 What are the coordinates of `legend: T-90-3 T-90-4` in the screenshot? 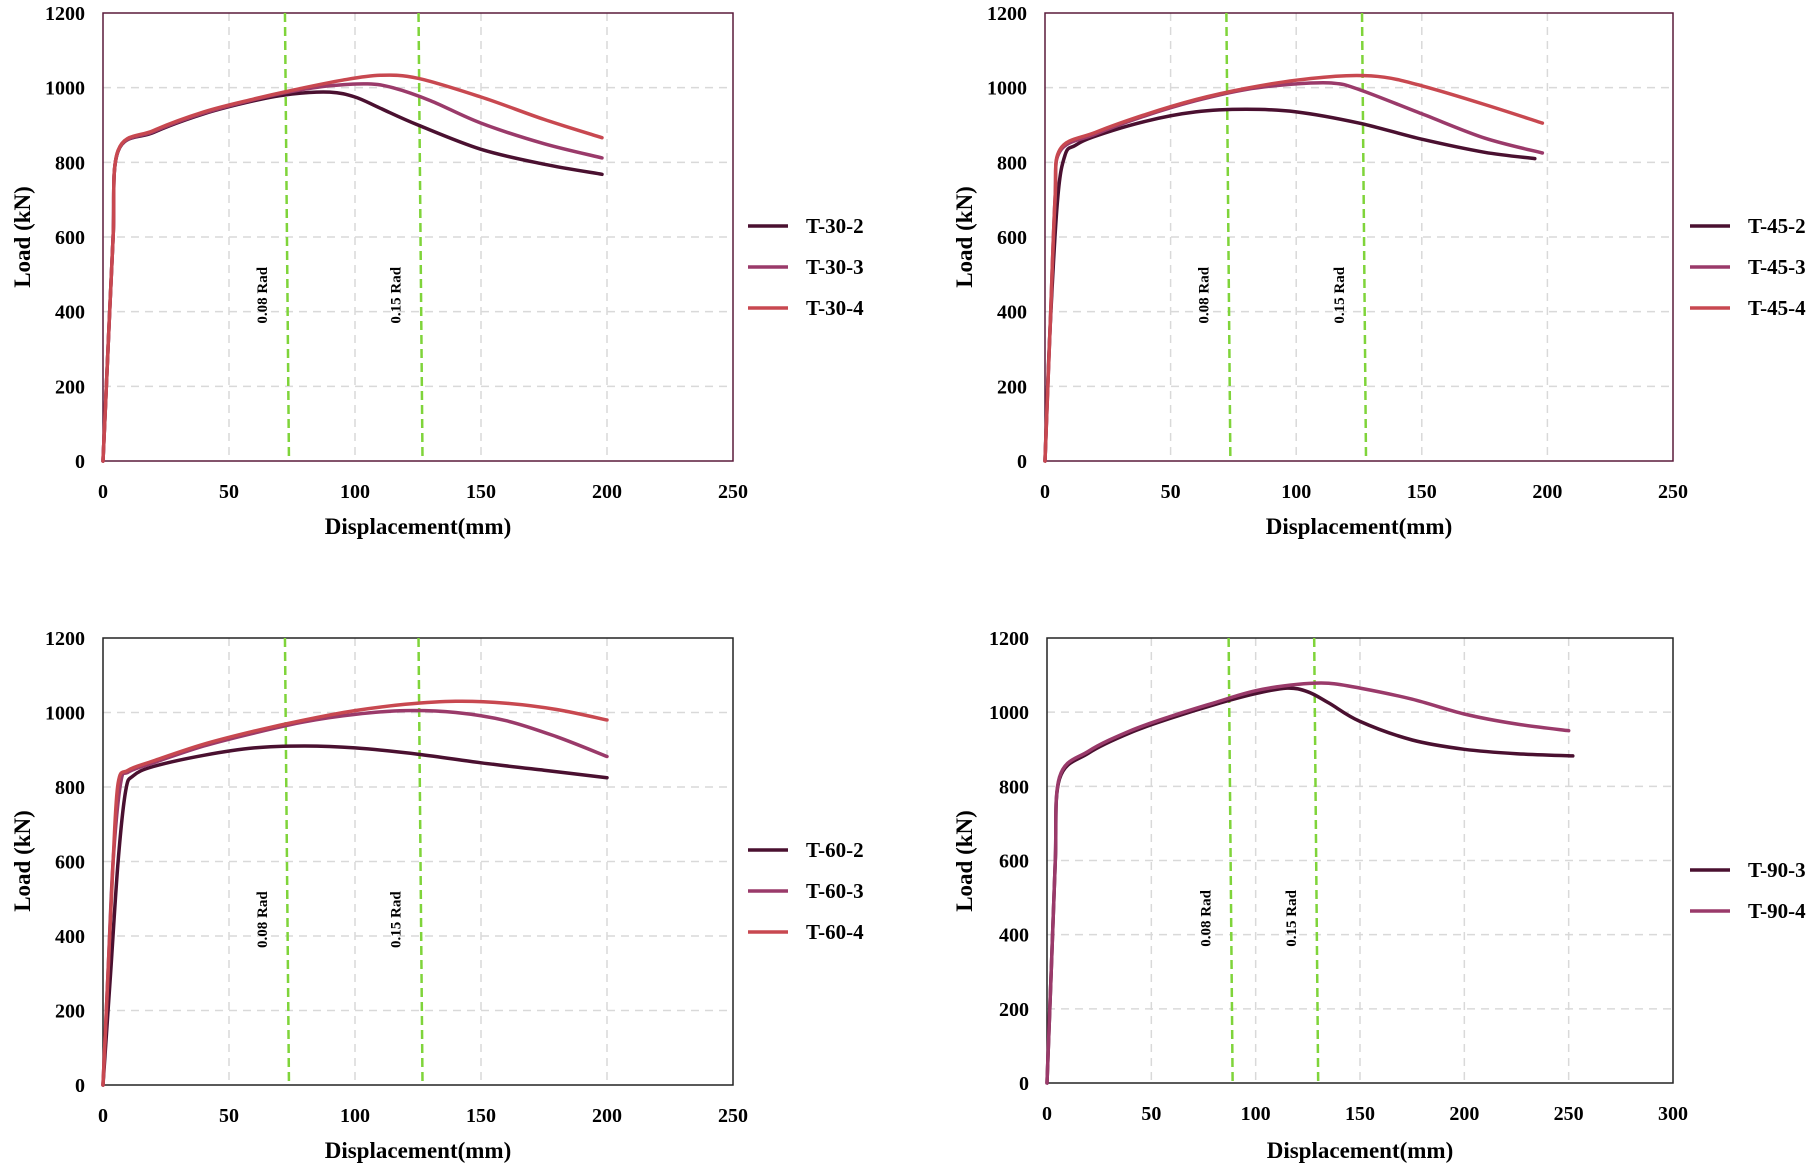 It's located at (1748, 890).